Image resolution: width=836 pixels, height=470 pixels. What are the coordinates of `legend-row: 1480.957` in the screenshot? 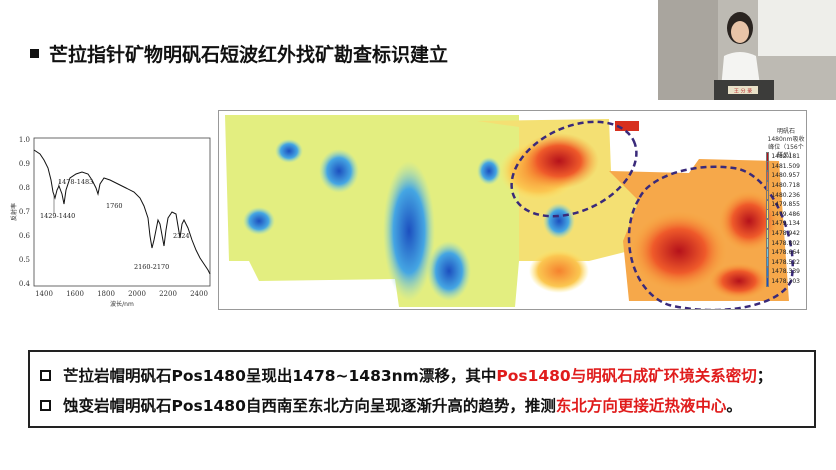 It's located at (783, 175).